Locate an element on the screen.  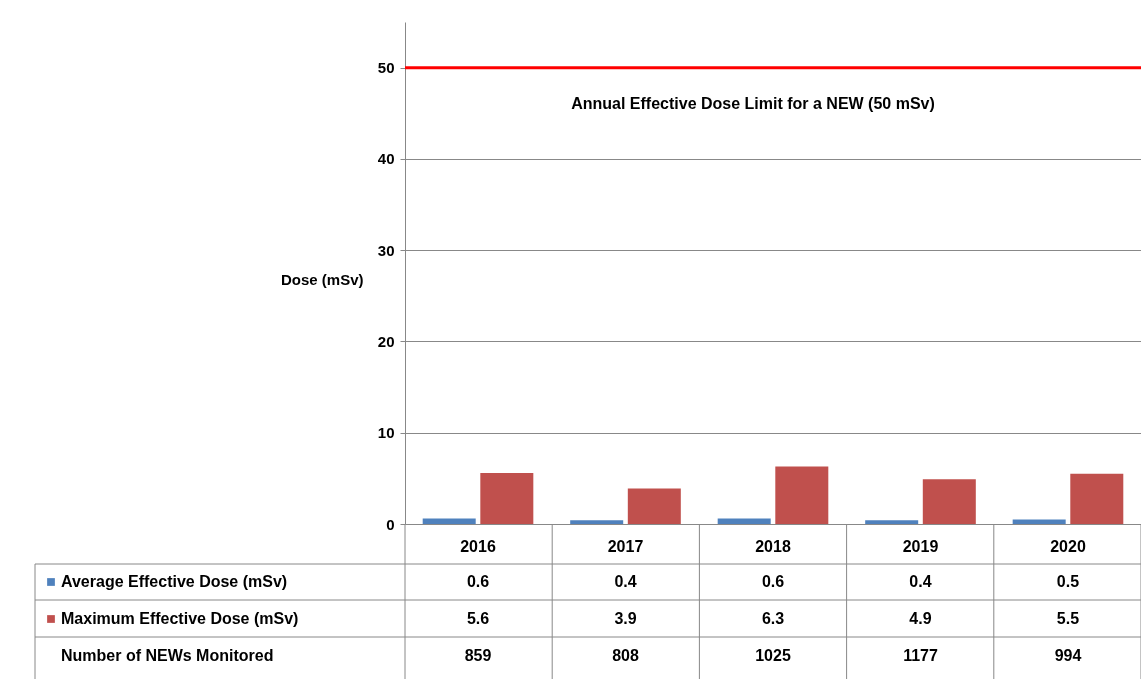
x-tick-label: 2020 is located at coordinates (1068, 546).